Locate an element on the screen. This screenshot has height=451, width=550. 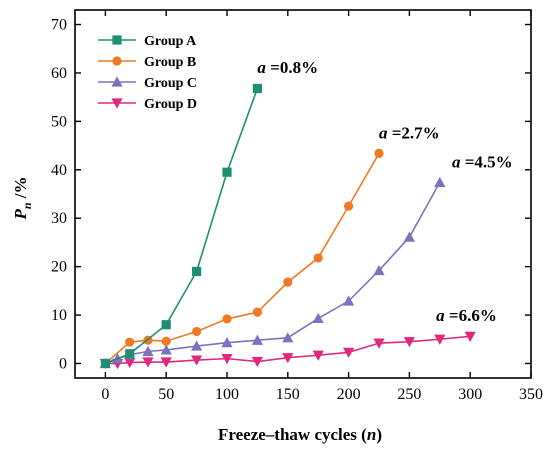
x-axis-title: Freeze–thaw cycles (n) is located at coordinates (300, 434).